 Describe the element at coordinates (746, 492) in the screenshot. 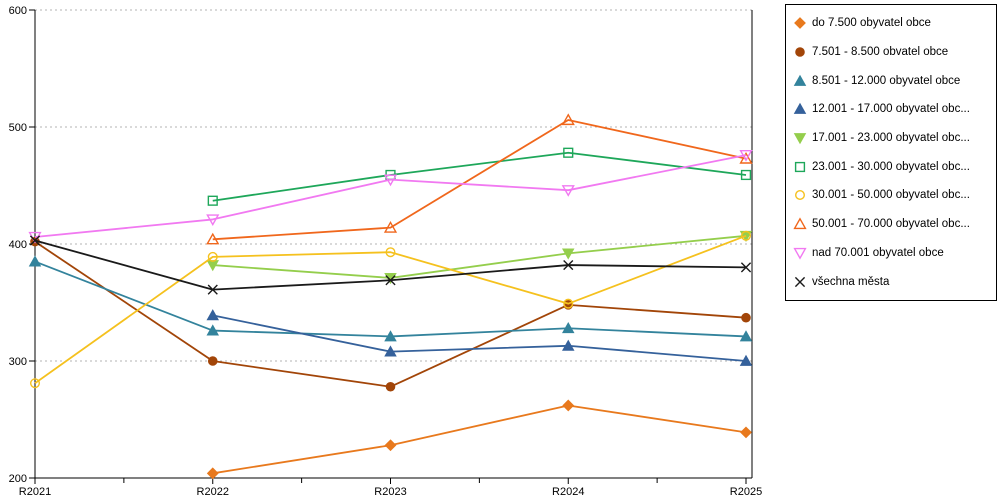

I see `x-axis-tick-label: R2025` at that location.